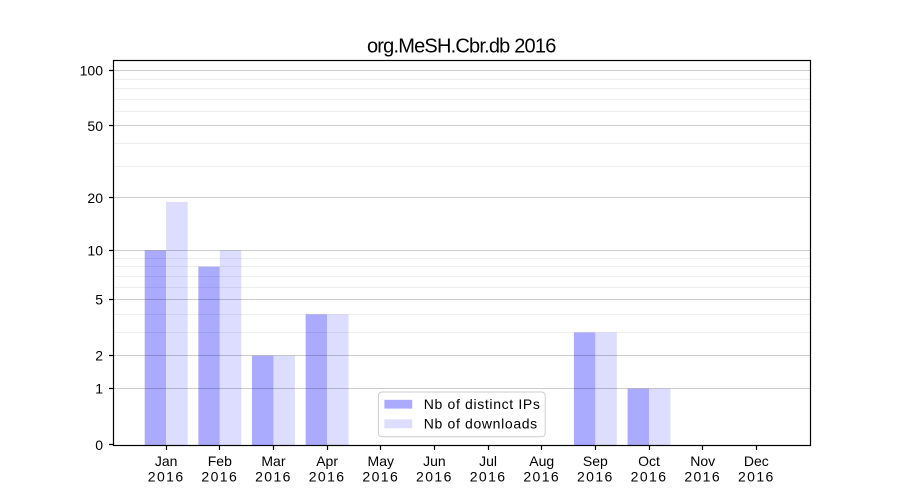  Describe the element at coordinates (541, 461) in the screenshot. I see `svg-text: Aug` at that location.